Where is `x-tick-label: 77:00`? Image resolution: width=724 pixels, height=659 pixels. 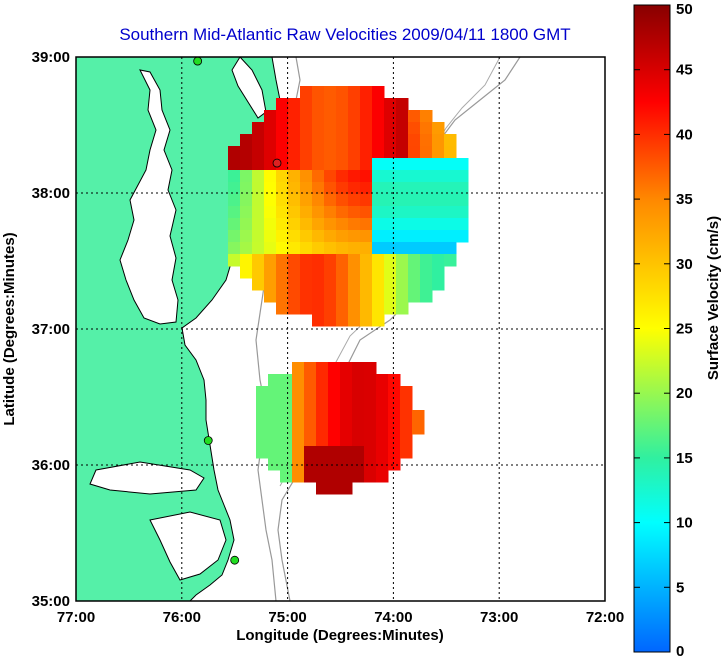
x-tick-label: 77:00 is located at coordinates (76, 617).